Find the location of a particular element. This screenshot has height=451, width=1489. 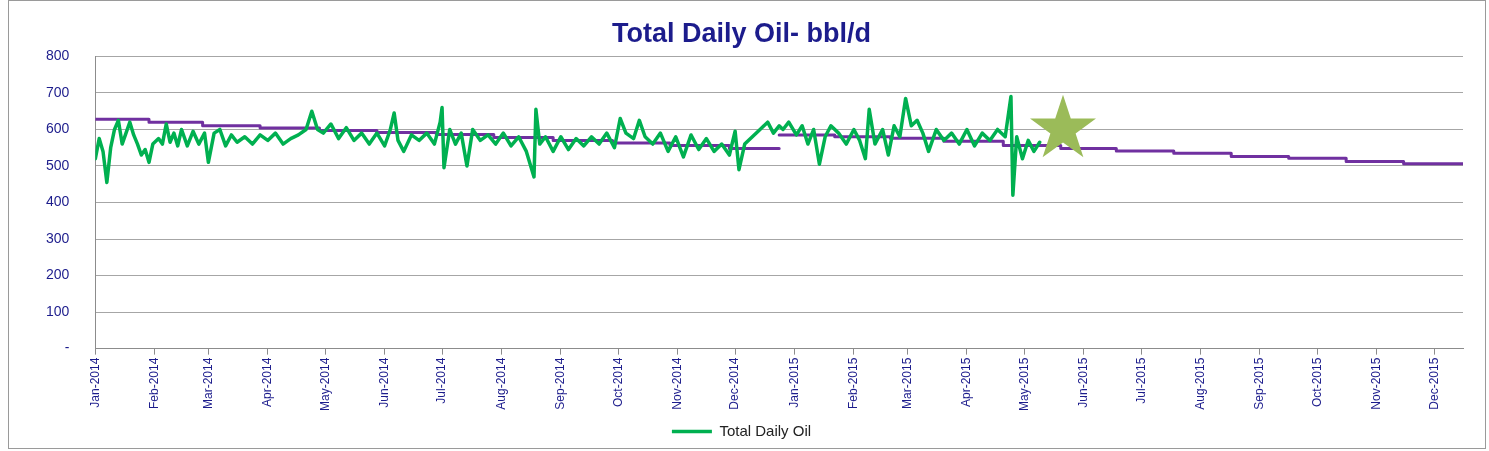

y-tick-label: 500 is located at coordinates (58, 164).